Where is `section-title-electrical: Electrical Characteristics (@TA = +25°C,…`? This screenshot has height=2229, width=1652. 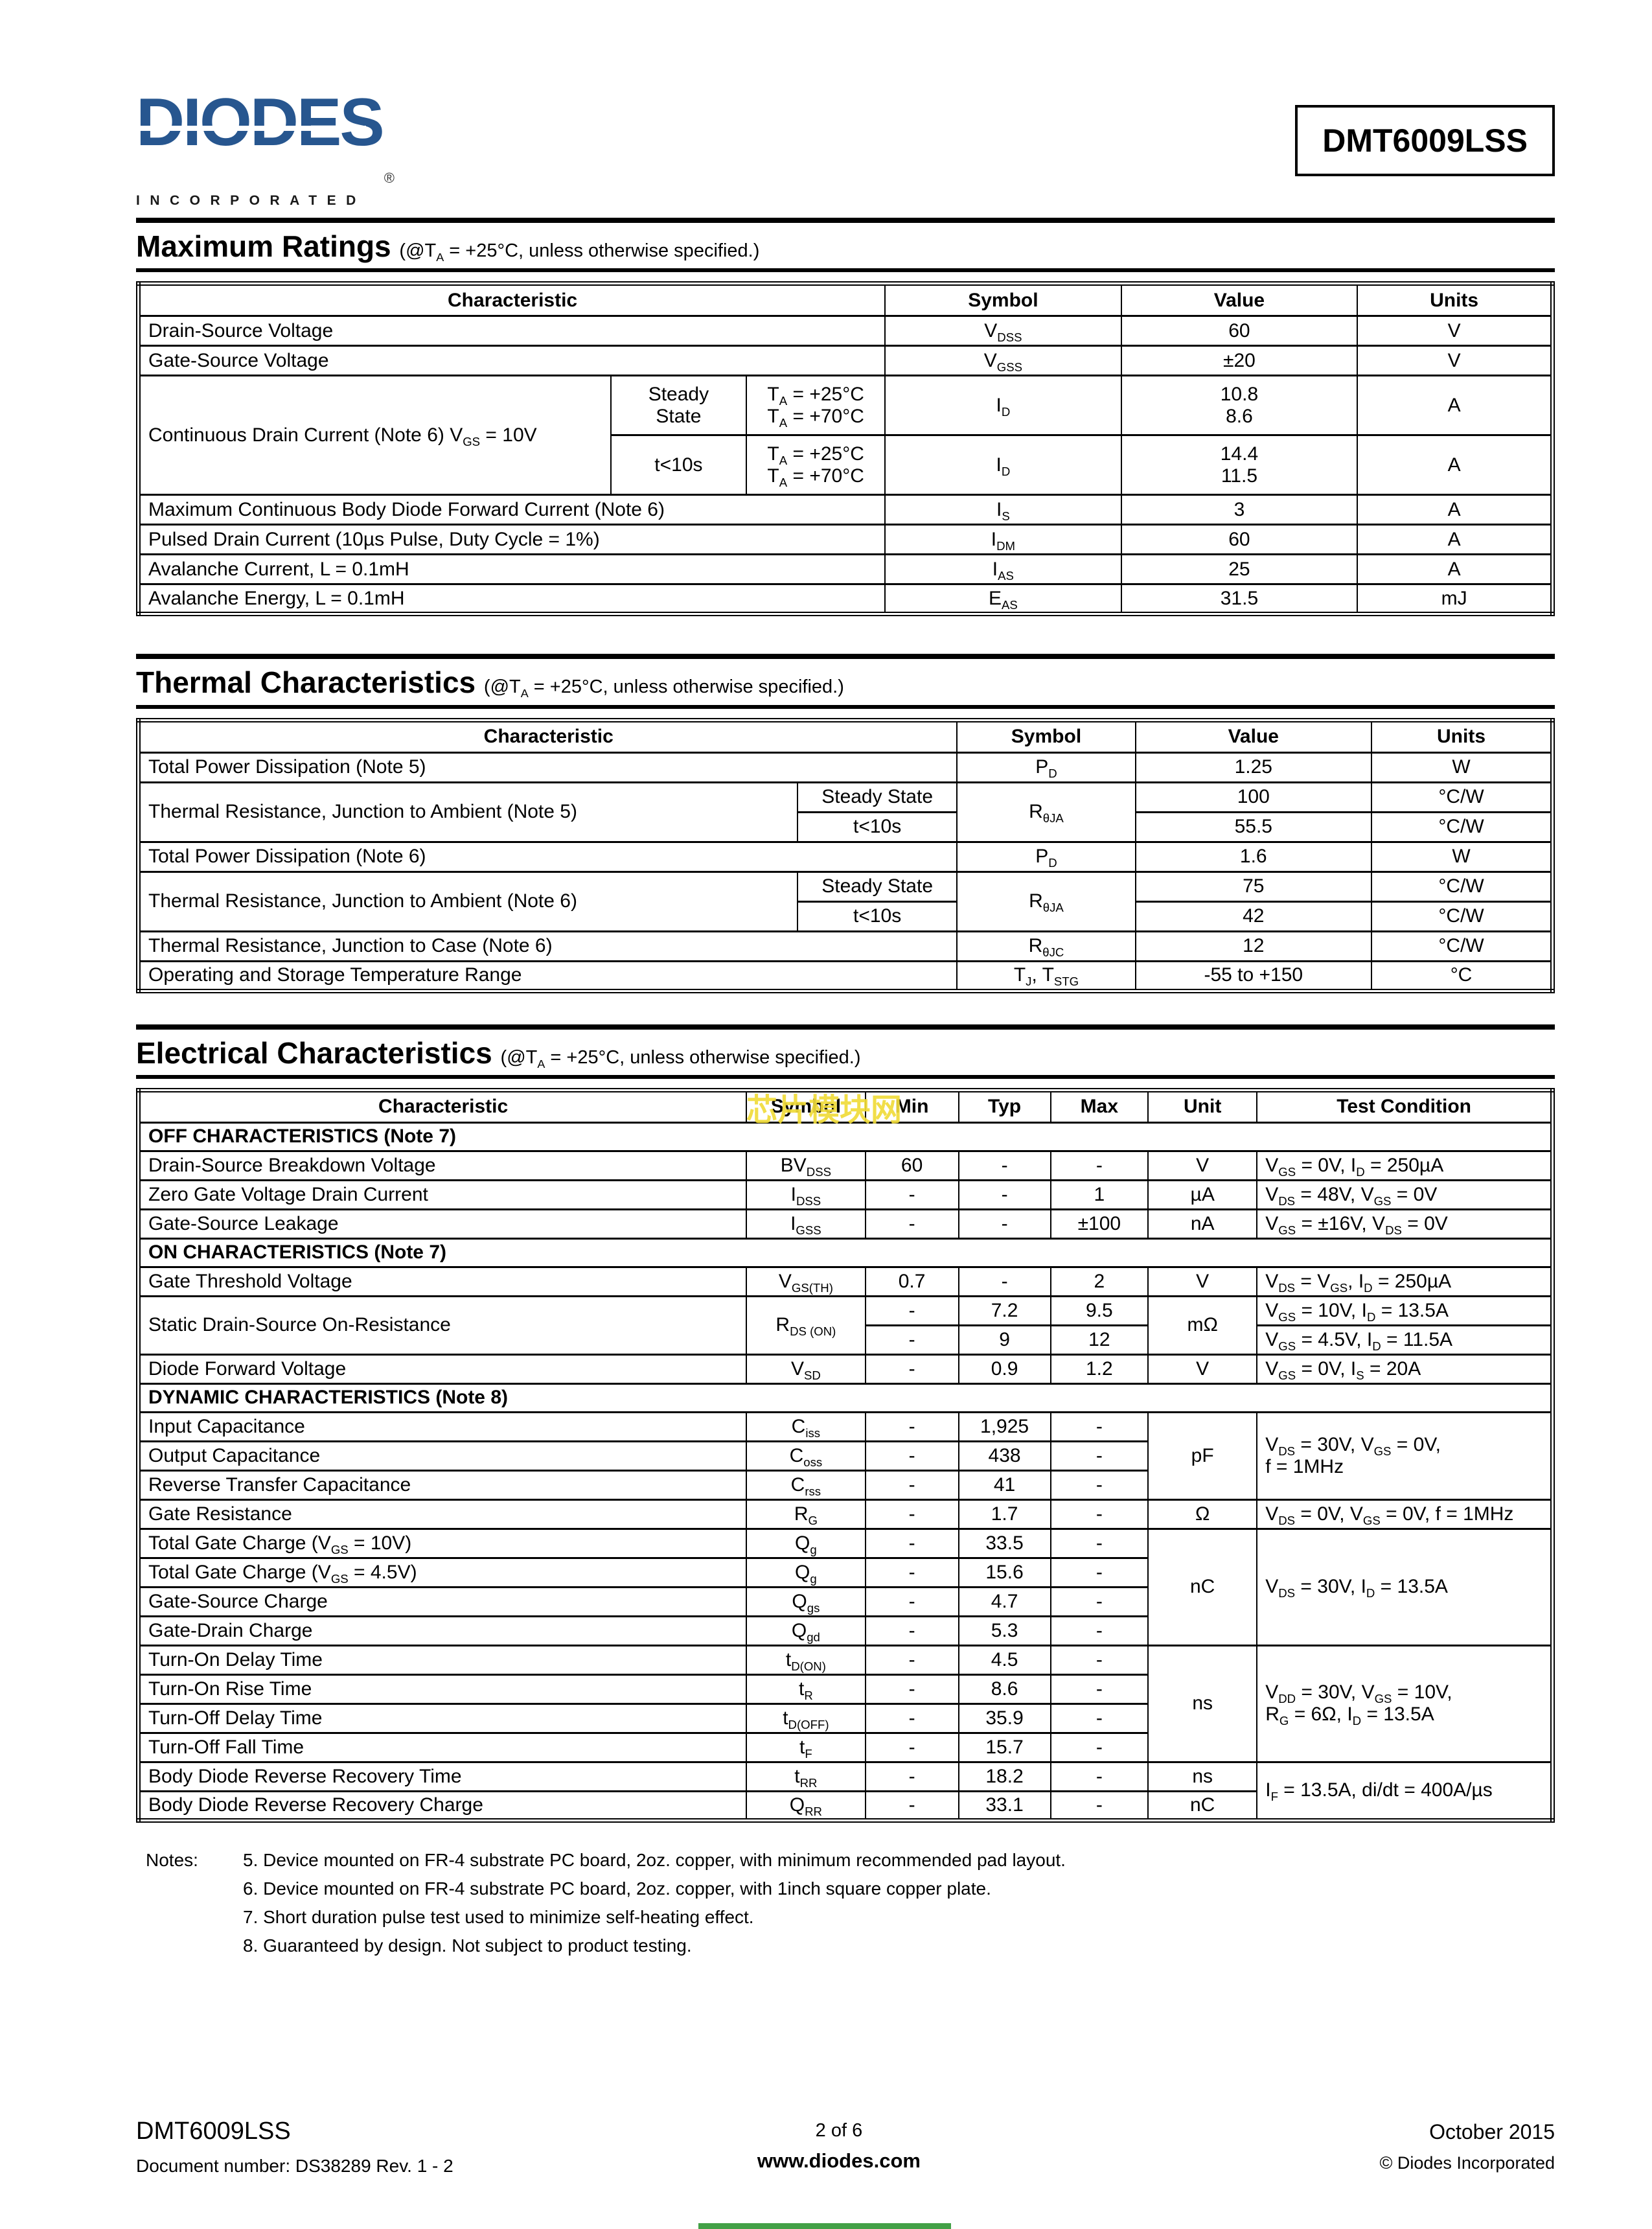 section-title-electrical: Electrical Characteristics (@TA = +25°C,… is located at coordinates (845, 1052).